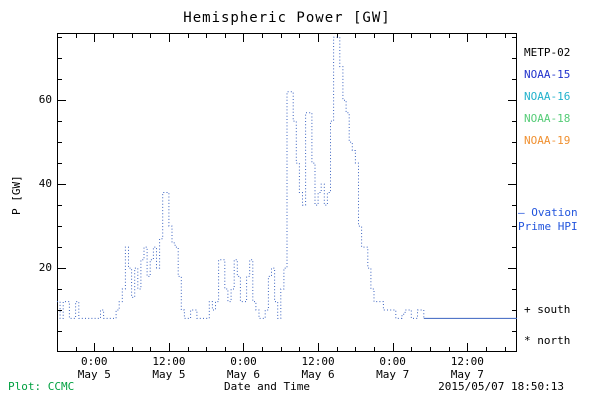 The image size is (600, 400). What do you see at coordinates (45, 268) in the screenshot?
I see `y-tick-label: 20` at bounding box center [45, 268].